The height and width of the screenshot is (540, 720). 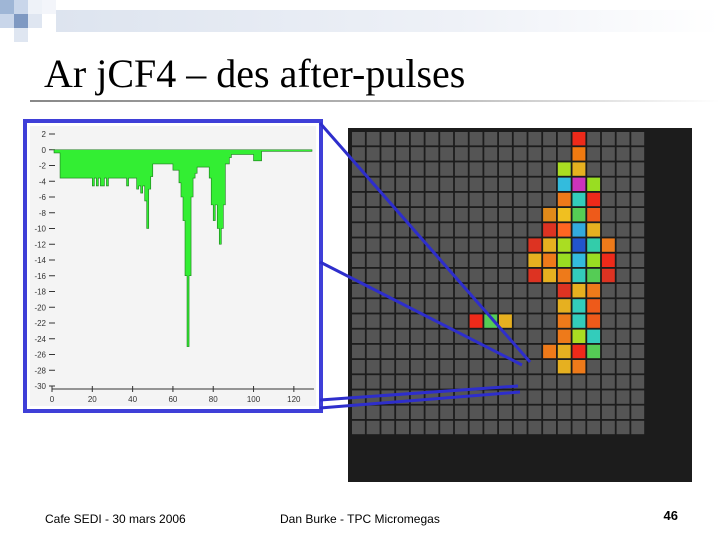 I want to click on y-tick-label: -16, so click(x=40, y=276).